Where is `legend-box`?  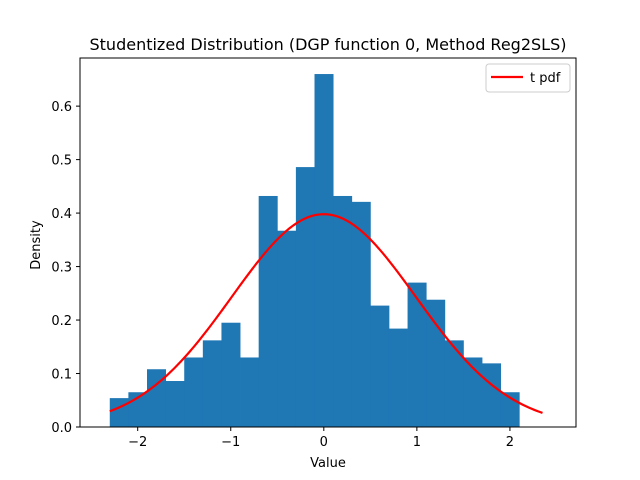 legend-box is located at coordinates (528, 78).